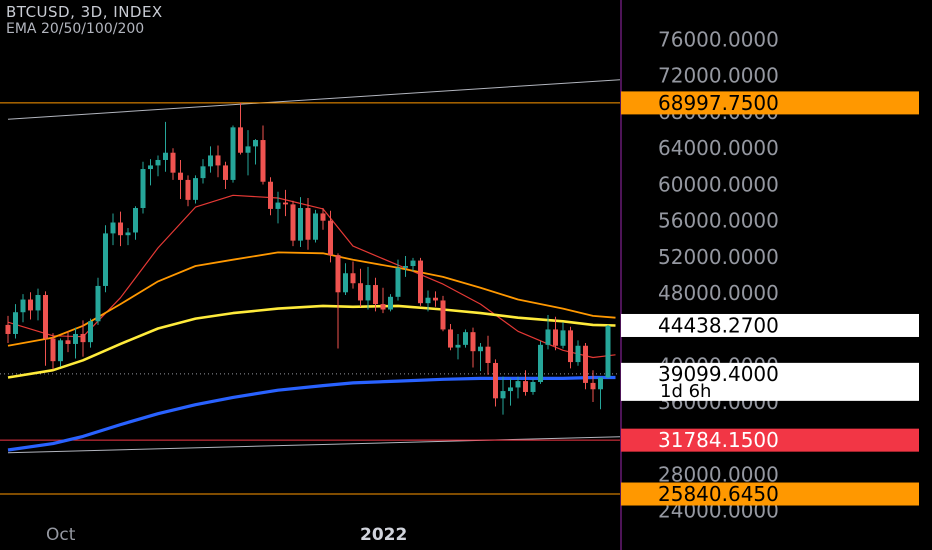  I want to click on y-tick-label: 64000.0000, so click(718, 148).